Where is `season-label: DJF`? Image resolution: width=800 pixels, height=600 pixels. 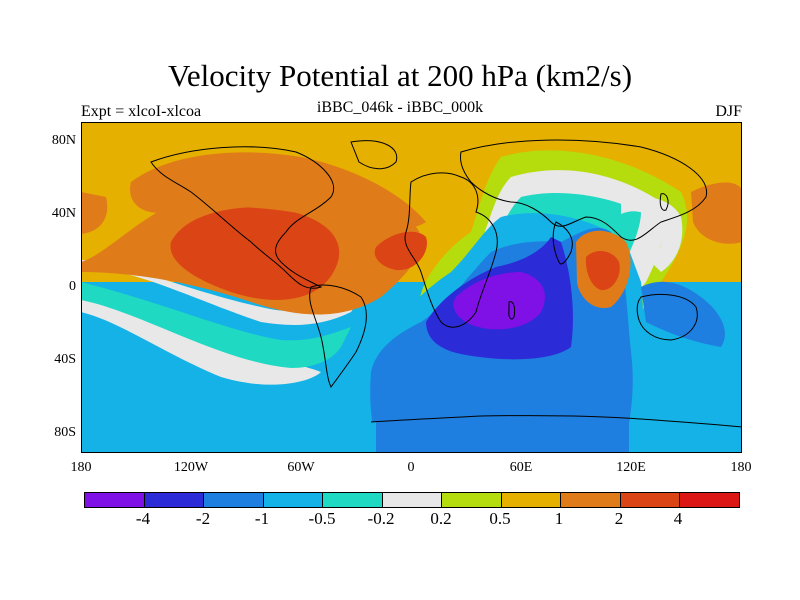
season-label: DJF is located at coordinates (728, 111).